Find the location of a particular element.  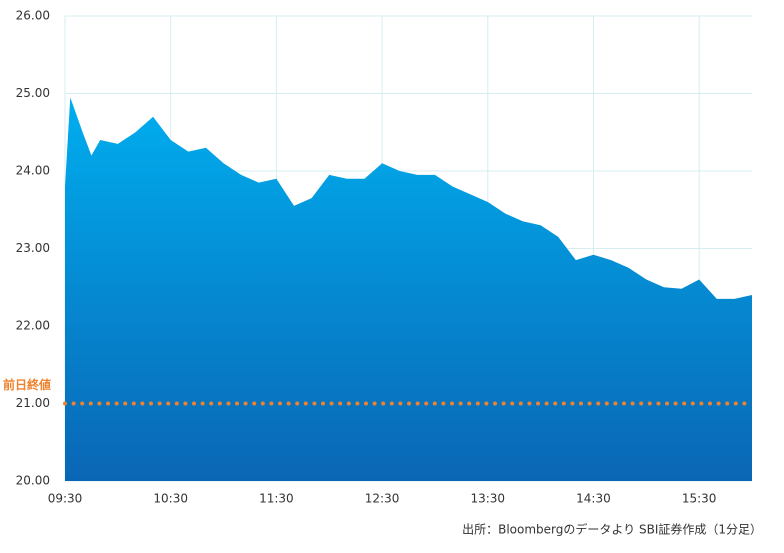

y-tick-label: 22.00 is located at coordinates (33, 326).